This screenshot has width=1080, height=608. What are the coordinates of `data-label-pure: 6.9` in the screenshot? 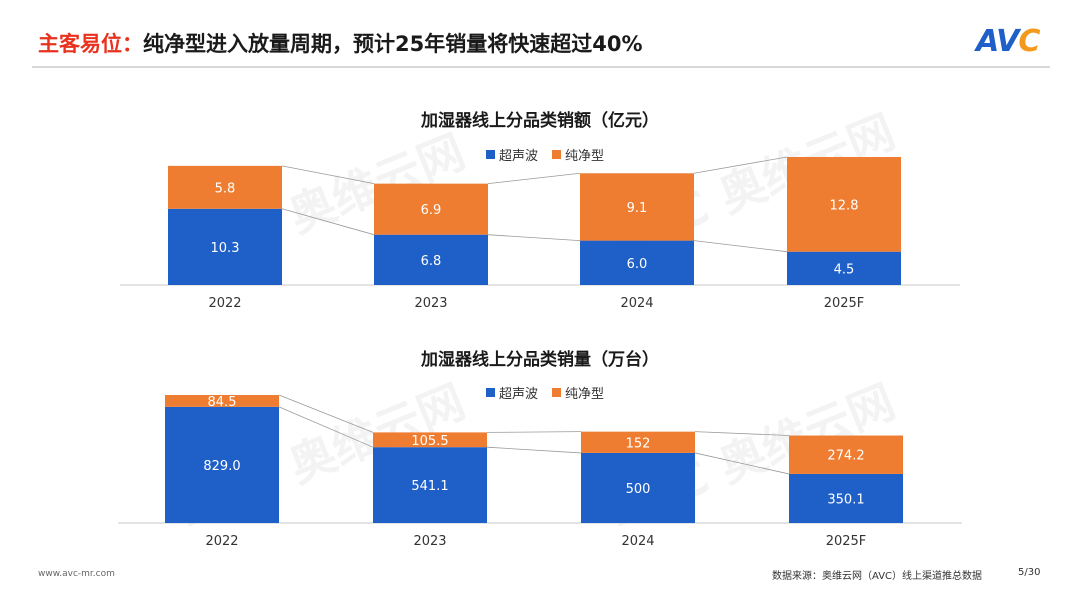 It's located at (431, 210).